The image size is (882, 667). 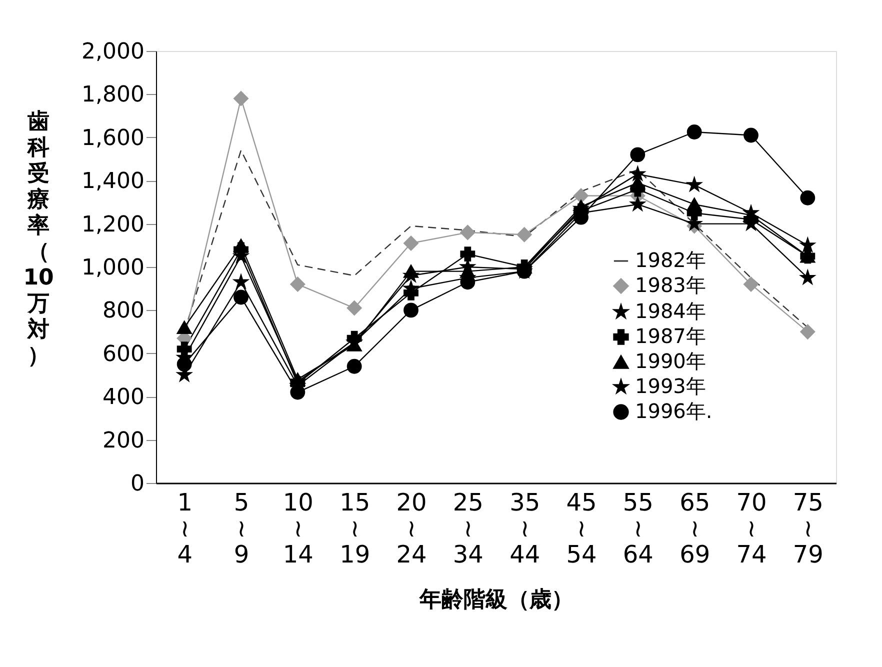 What do you see at coordinates (525, 528) in the screenshot?
I see `x-tick-label: 35 ≀ 44` at bounding box center [525, 528].